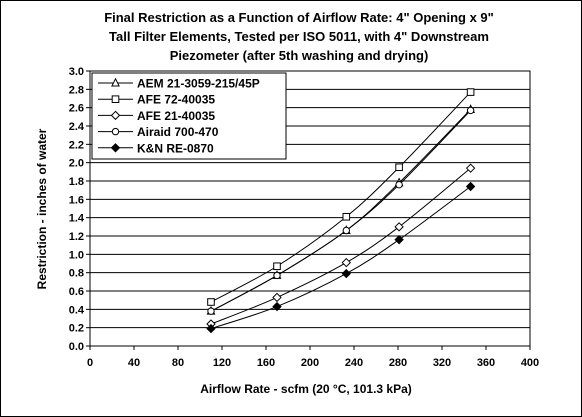 The image size is (582, 417). I want to click on x-tick-label: 200, so click(310, 363).